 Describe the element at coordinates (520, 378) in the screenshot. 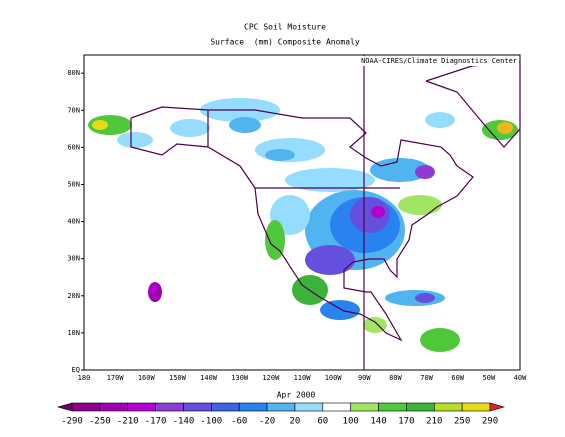

I see `lon-label: 40W` at that location.